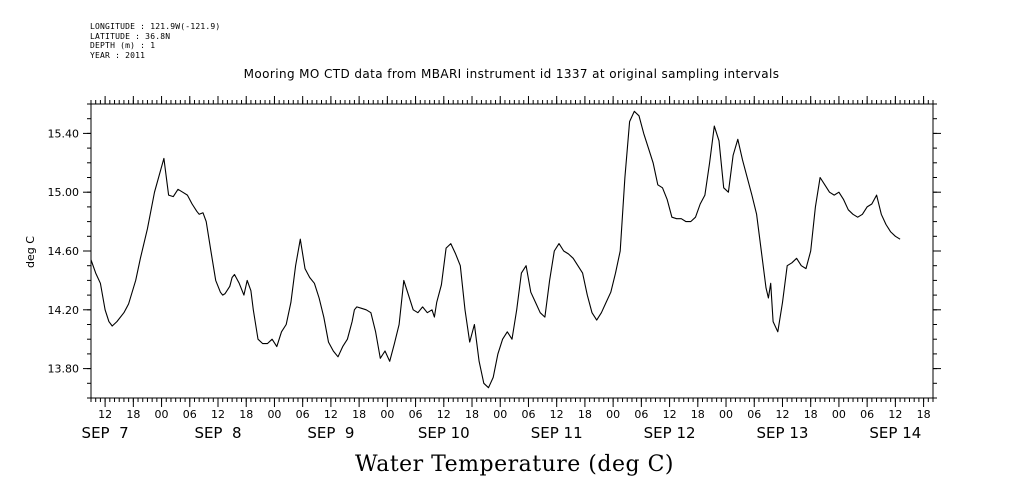 Image resolution: width=1009 pixels, height=504 pixels. I want to click on x-day-label: SEP 7, so click(105, 433).